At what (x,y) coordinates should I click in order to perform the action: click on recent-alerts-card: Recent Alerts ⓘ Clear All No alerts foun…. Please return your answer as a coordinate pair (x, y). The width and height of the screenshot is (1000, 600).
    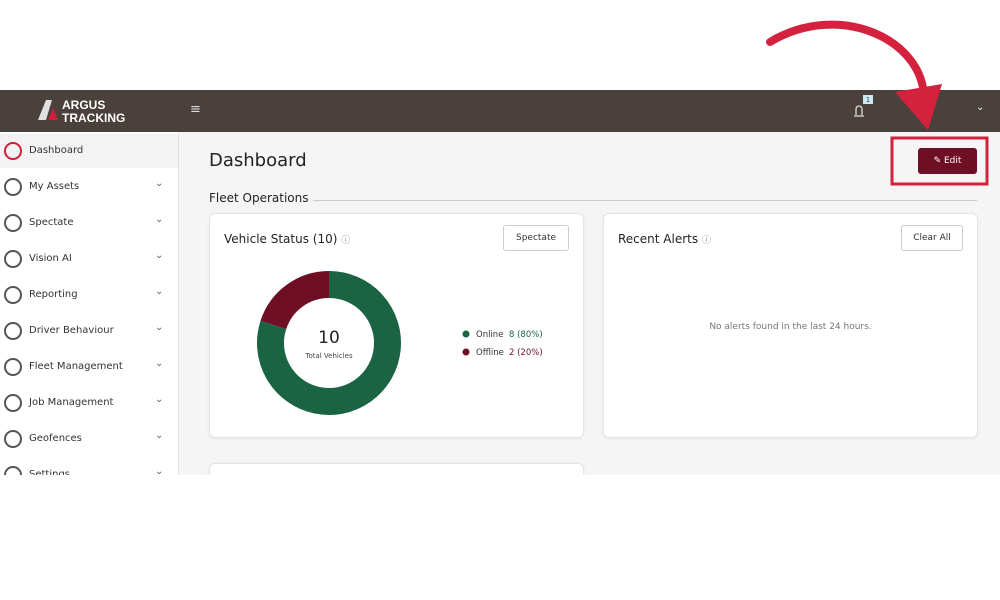
    Looking at the image, I should click on (790, 325).